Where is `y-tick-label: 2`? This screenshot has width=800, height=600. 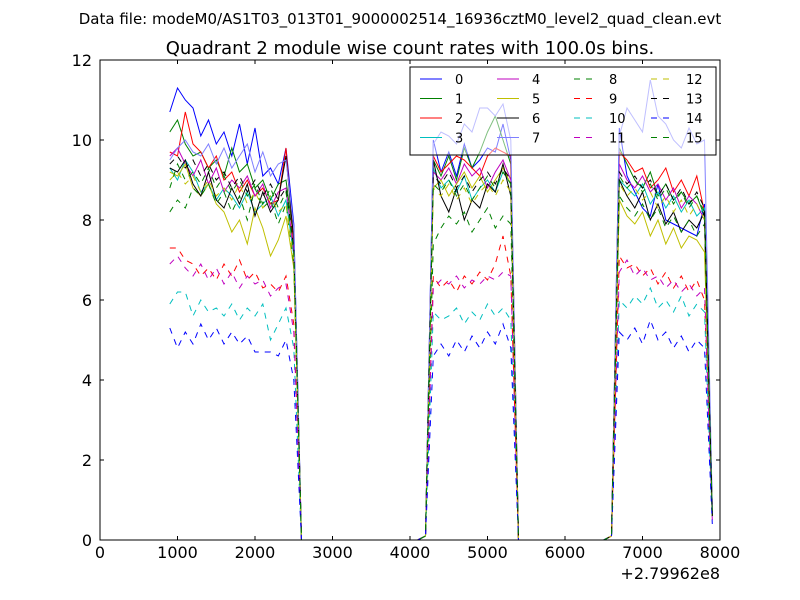 y-tick-label: 2 is located at coordinates (87, 460).